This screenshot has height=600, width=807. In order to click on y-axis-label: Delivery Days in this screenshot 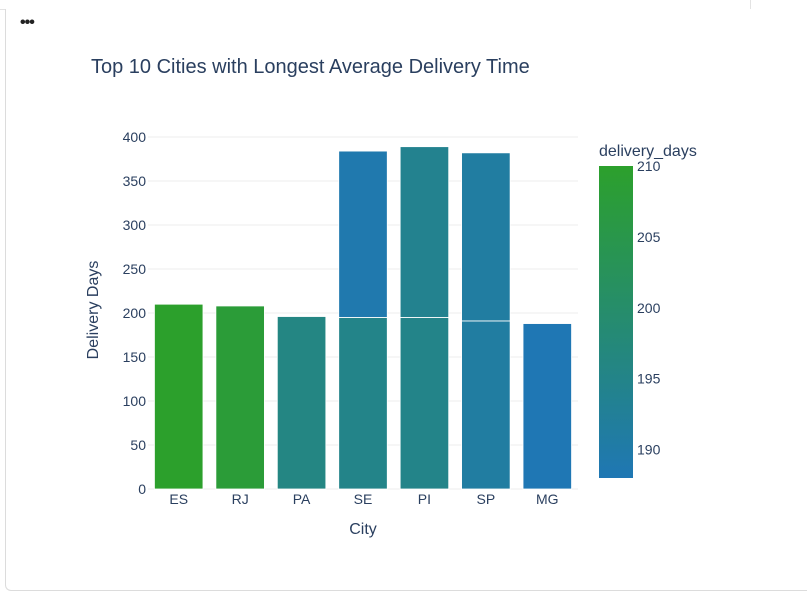, I will do `click(93, 310)`.